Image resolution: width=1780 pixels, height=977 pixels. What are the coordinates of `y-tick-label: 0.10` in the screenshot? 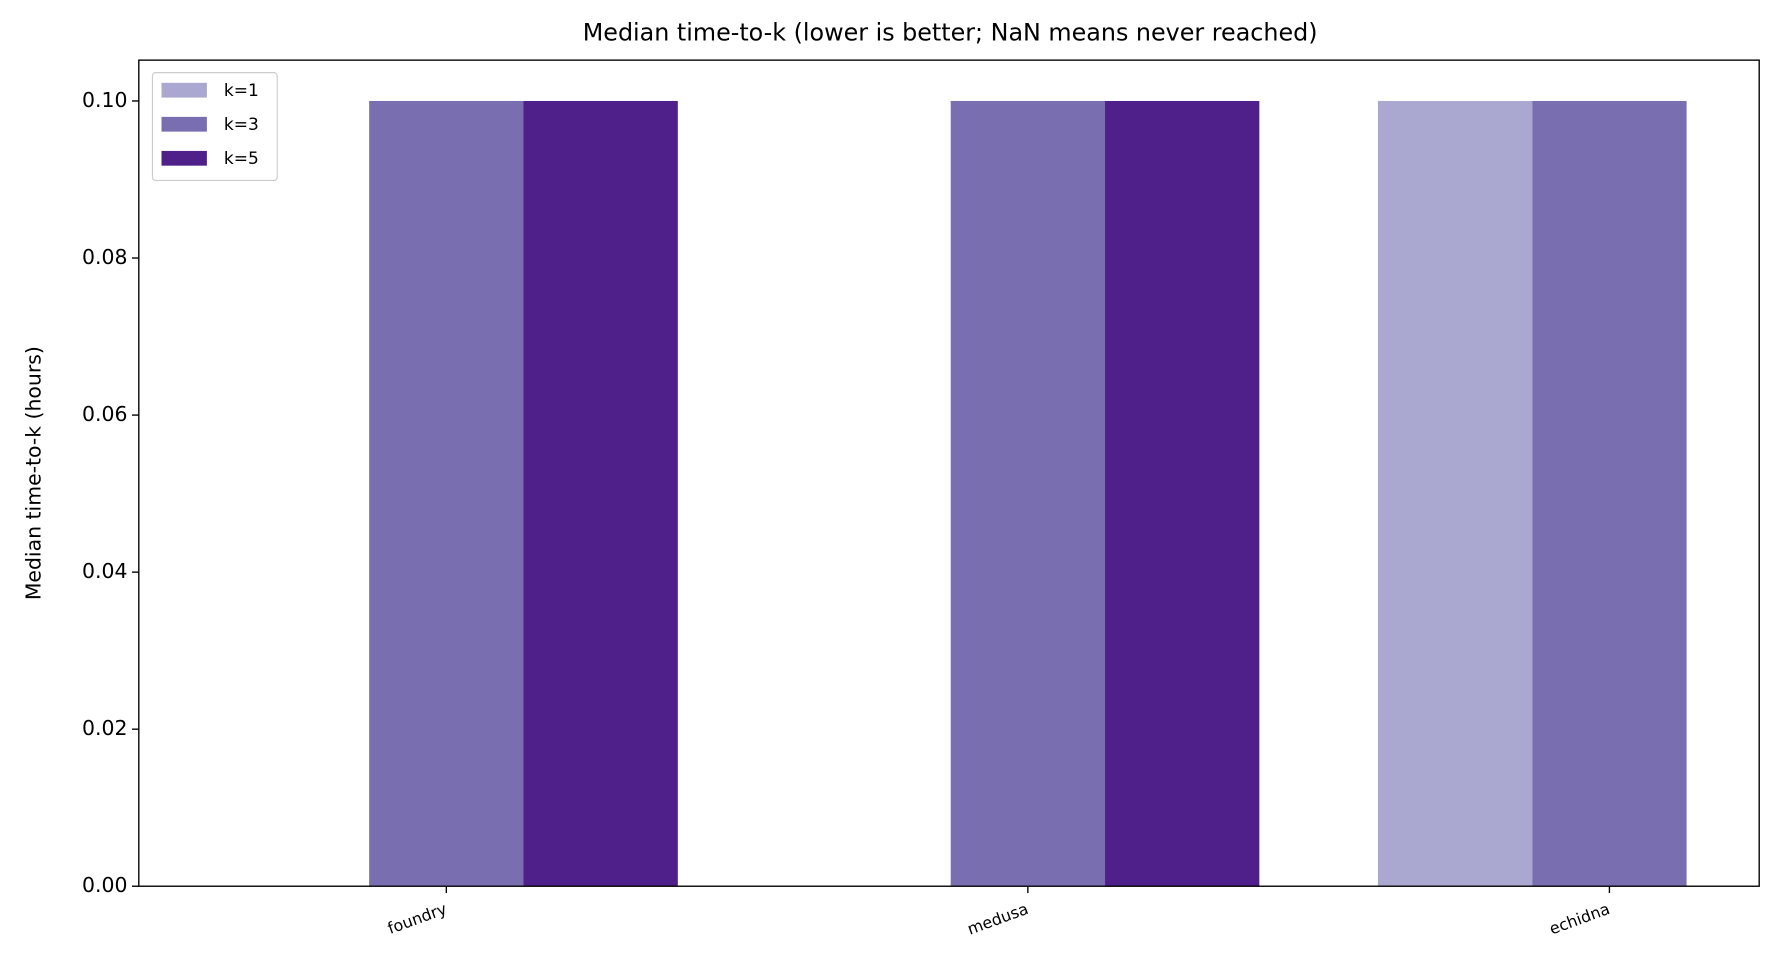 It's located at (104, 100).